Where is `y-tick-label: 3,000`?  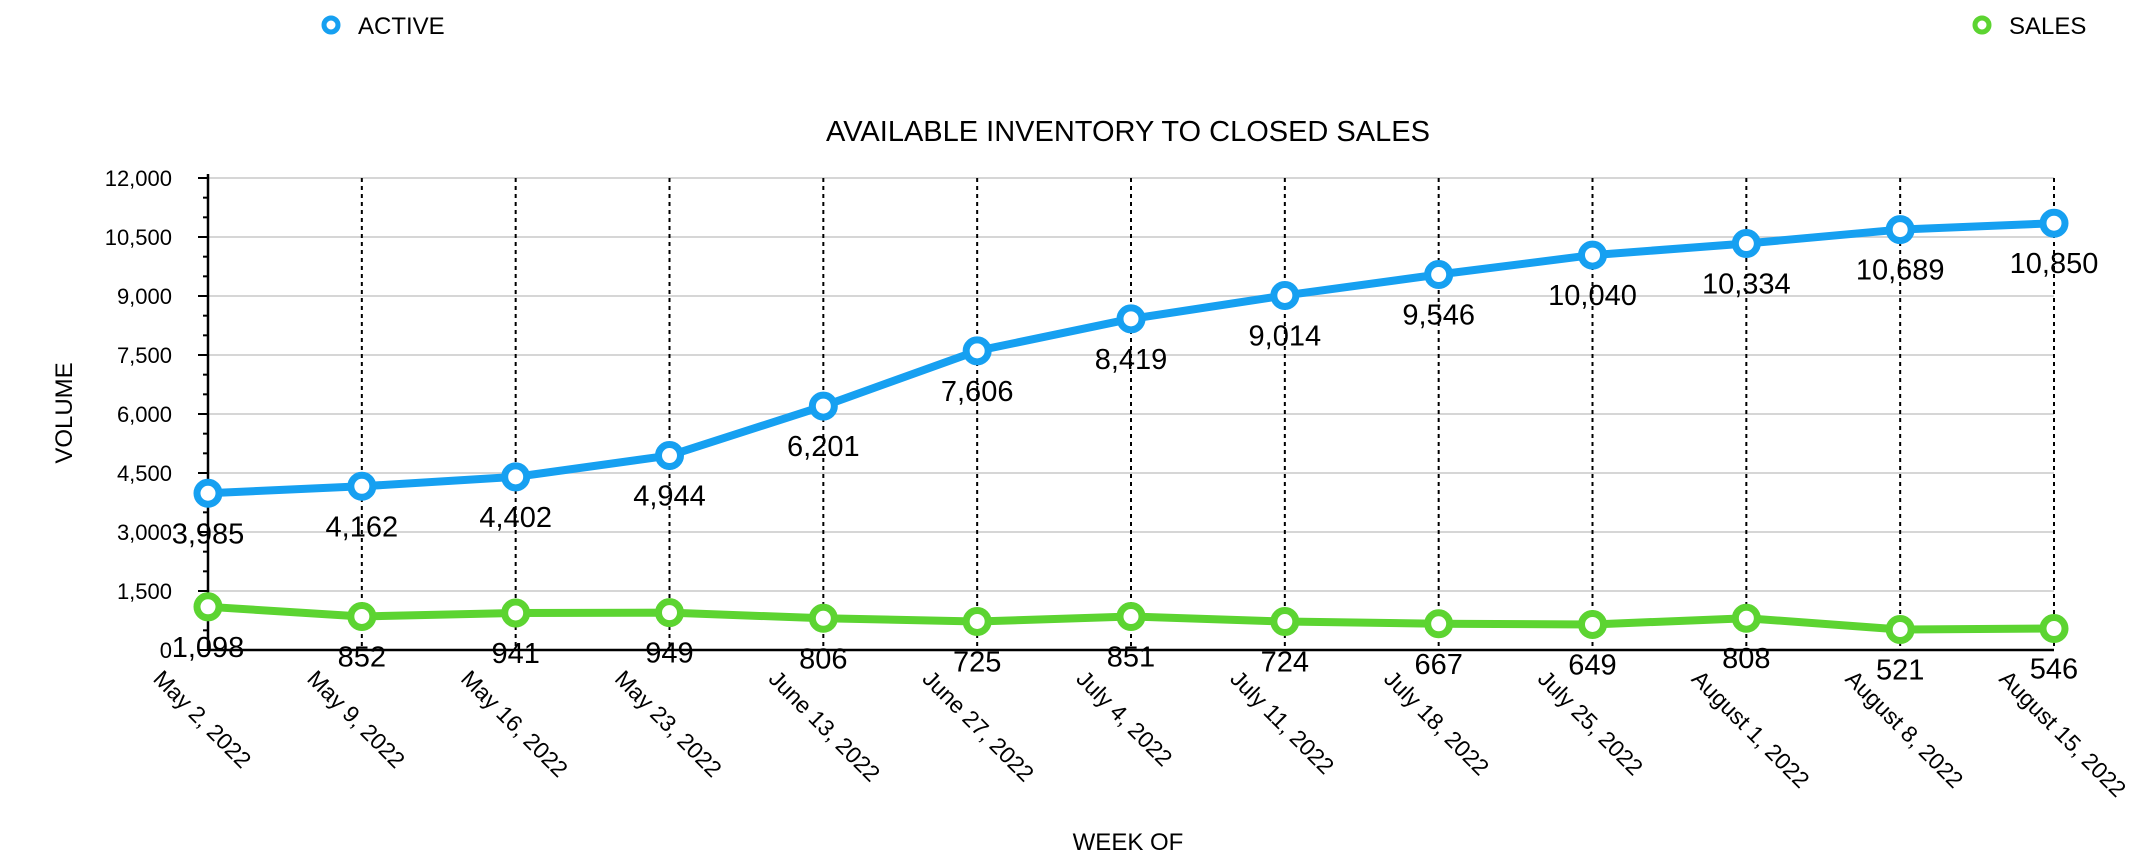
y-tick-label: 3,000 is located at coordinates (144, 532).